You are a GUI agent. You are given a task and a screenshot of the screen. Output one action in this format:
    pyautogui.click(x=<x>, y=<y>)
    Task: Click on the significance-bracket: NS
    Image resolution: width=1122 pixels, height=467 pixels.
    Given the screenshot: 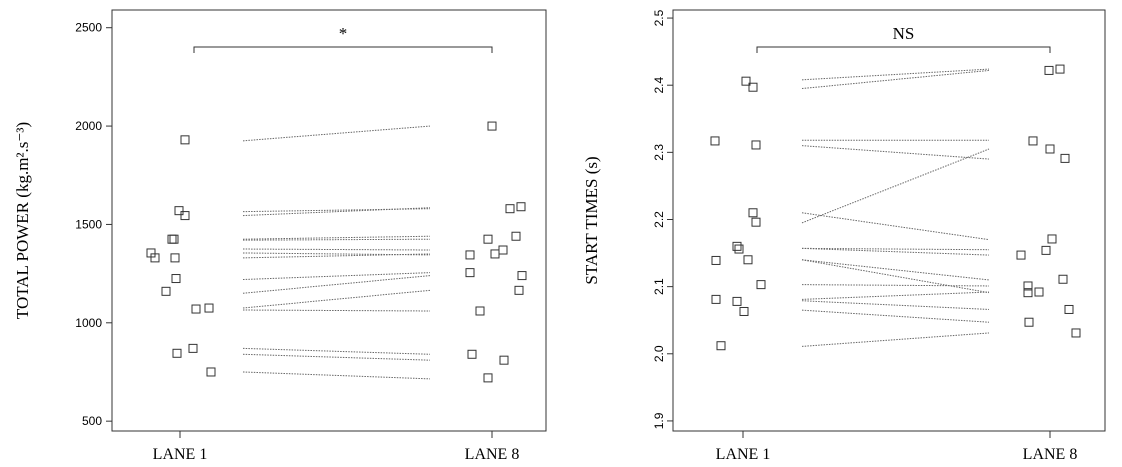 What is the action you would take?
    pyautogui.click(x=903, y=38)
    